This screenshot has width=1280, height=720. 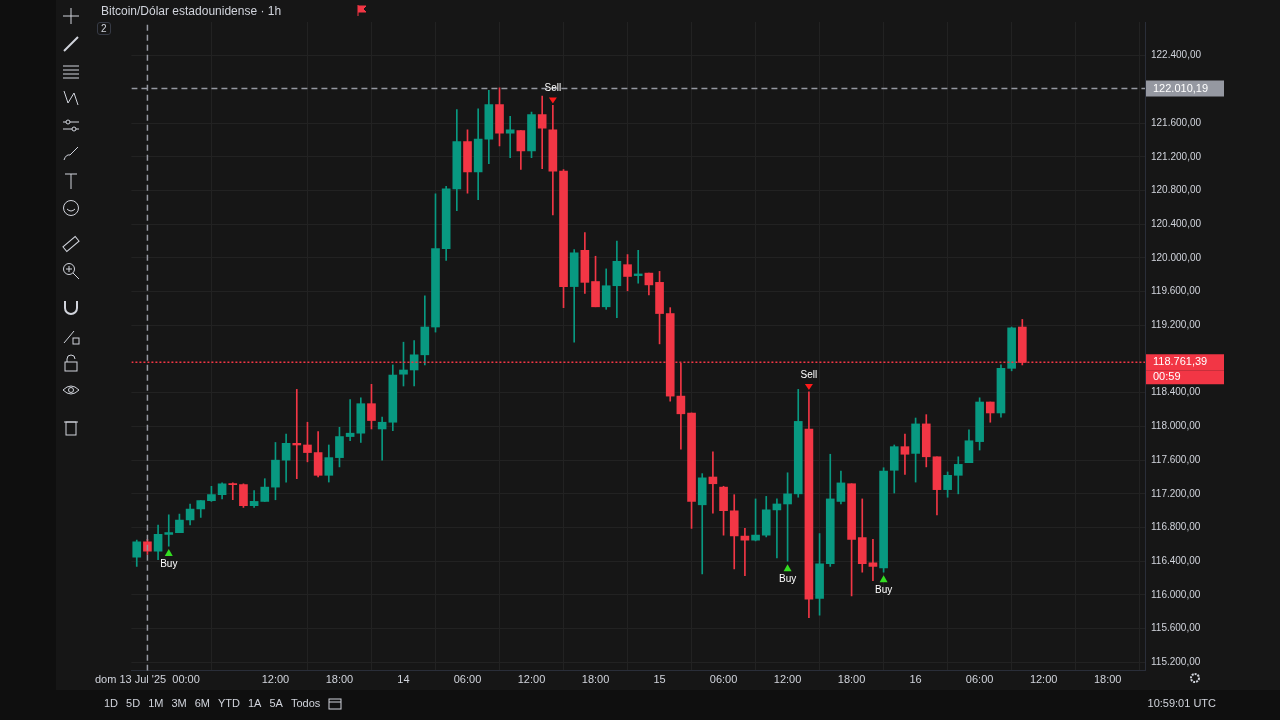 I want to click on y-tick-label: 117.600,00, so click(x=1176, y=459).